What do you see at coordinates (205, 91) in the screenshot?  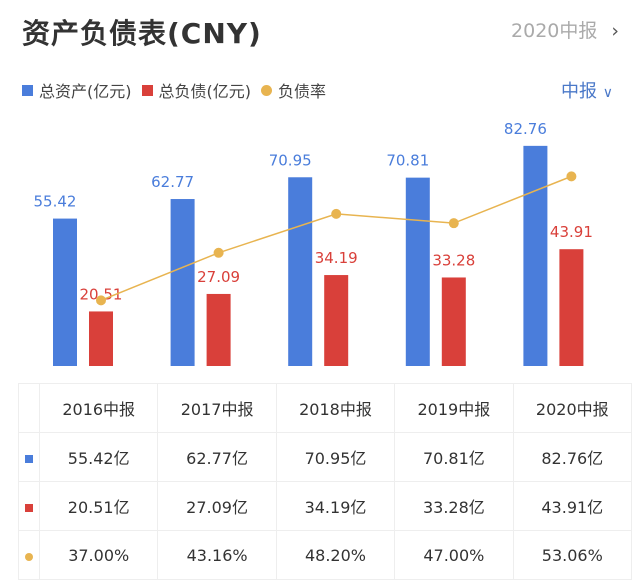 I see `legend-label: 总负债(亿元)` at bounding box center [205, 91].